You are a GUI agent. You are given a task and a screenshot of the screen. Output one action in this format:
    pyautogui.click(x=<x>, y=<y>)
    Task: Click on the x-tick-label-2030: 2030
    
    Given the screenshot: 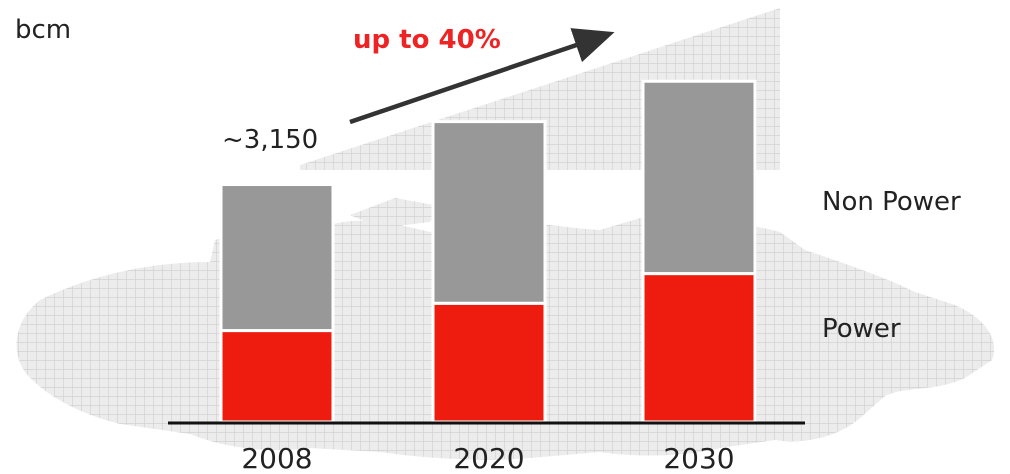 What is the action you would take?
    pyautogui.click(x=698, y=458)
    